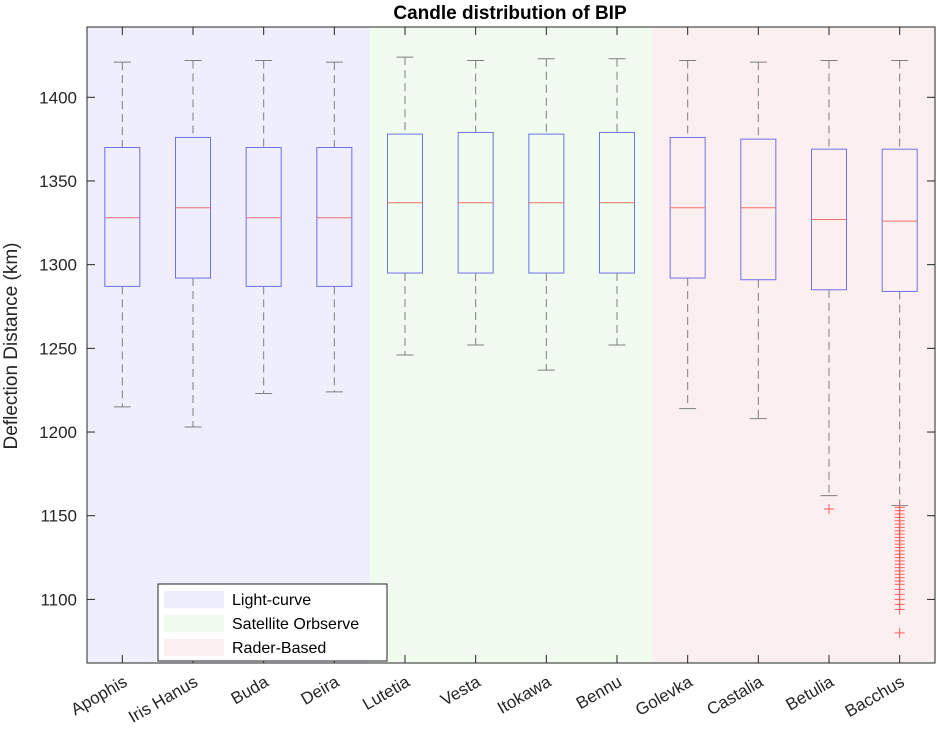 Image resolution: width=937 pixels, height=738 pixels. I want to click on y-tick-label: 1200, so click(58, 432).